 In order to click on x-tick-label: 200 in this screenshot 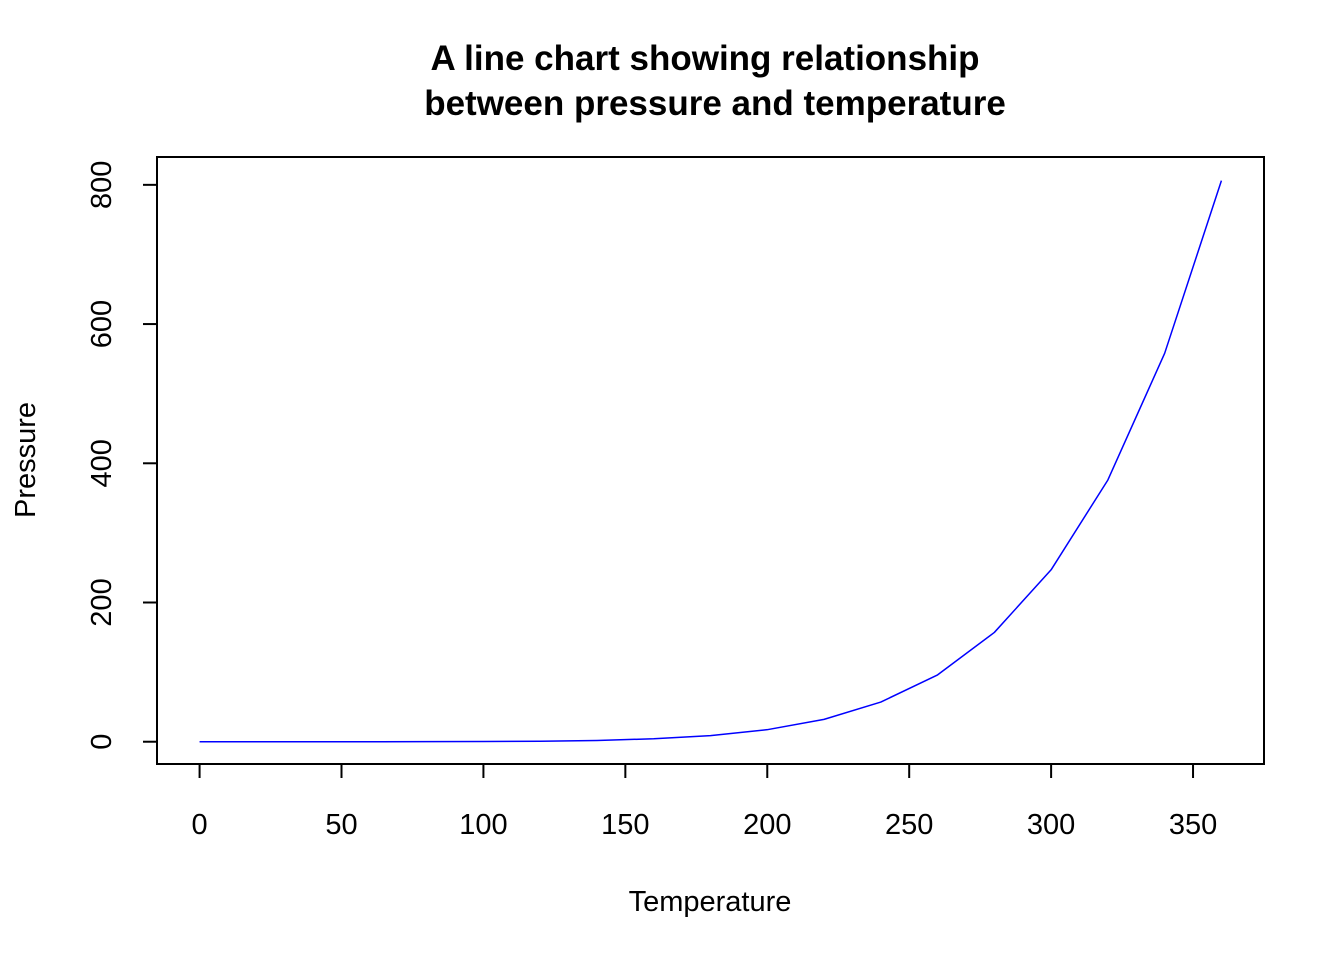, I will do `click(767, 825)`.